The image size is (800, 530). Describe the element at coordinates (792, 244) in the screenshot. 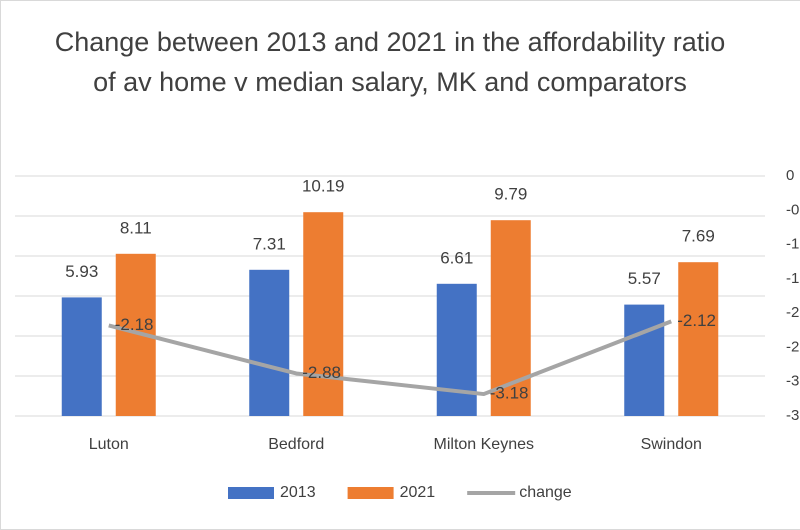

I see `y2-tick-label: -1` at that location.